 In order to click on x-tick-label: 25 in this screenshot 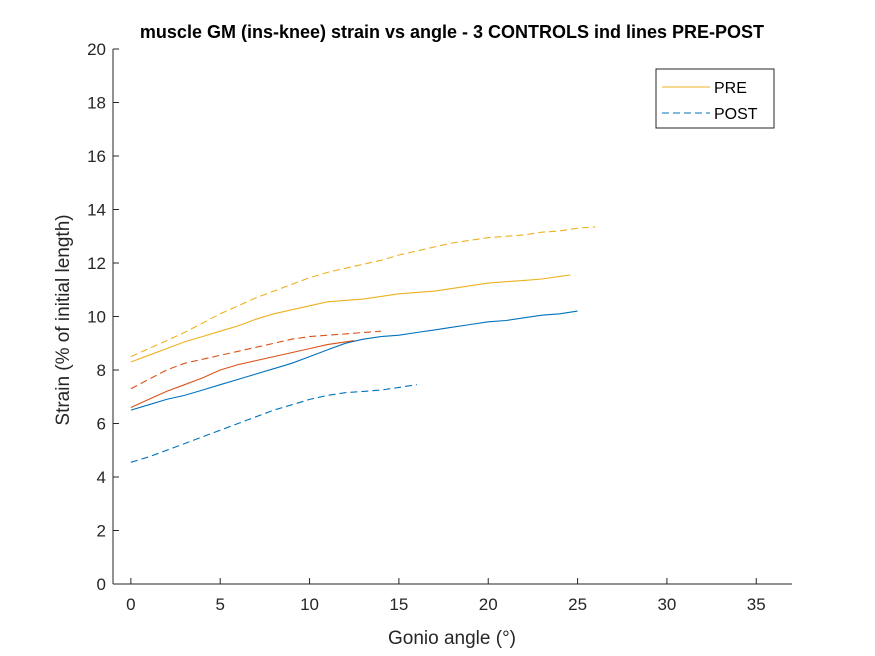, I will do `click(577, 604)`.